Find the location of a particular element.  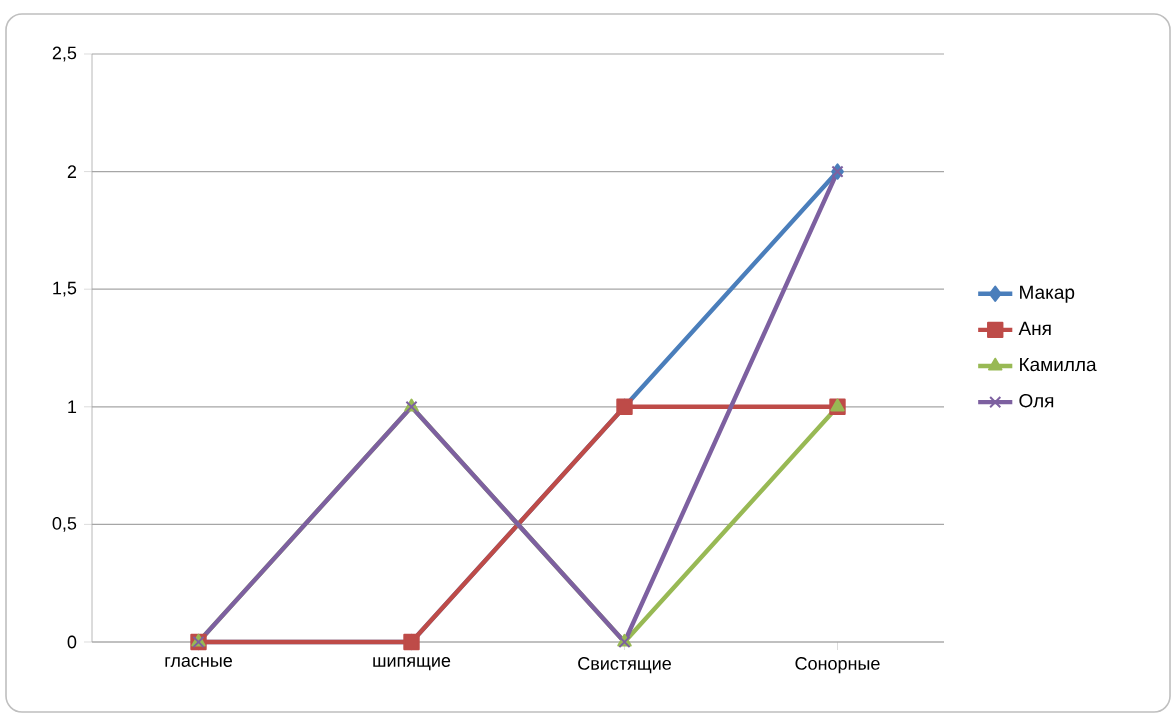

x-tick-label: гласные is located at coordinates (199, 662).